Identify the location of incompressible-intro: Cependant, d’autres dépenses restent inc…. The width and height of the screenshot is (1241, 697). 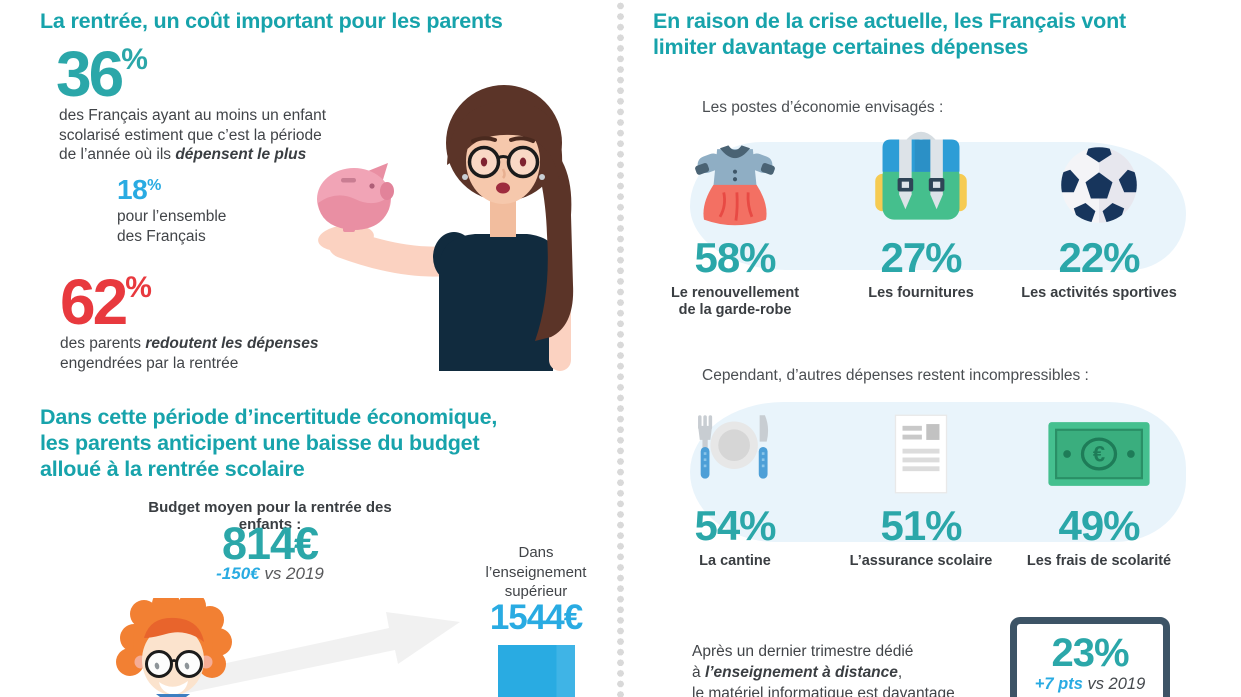
(895, 375).